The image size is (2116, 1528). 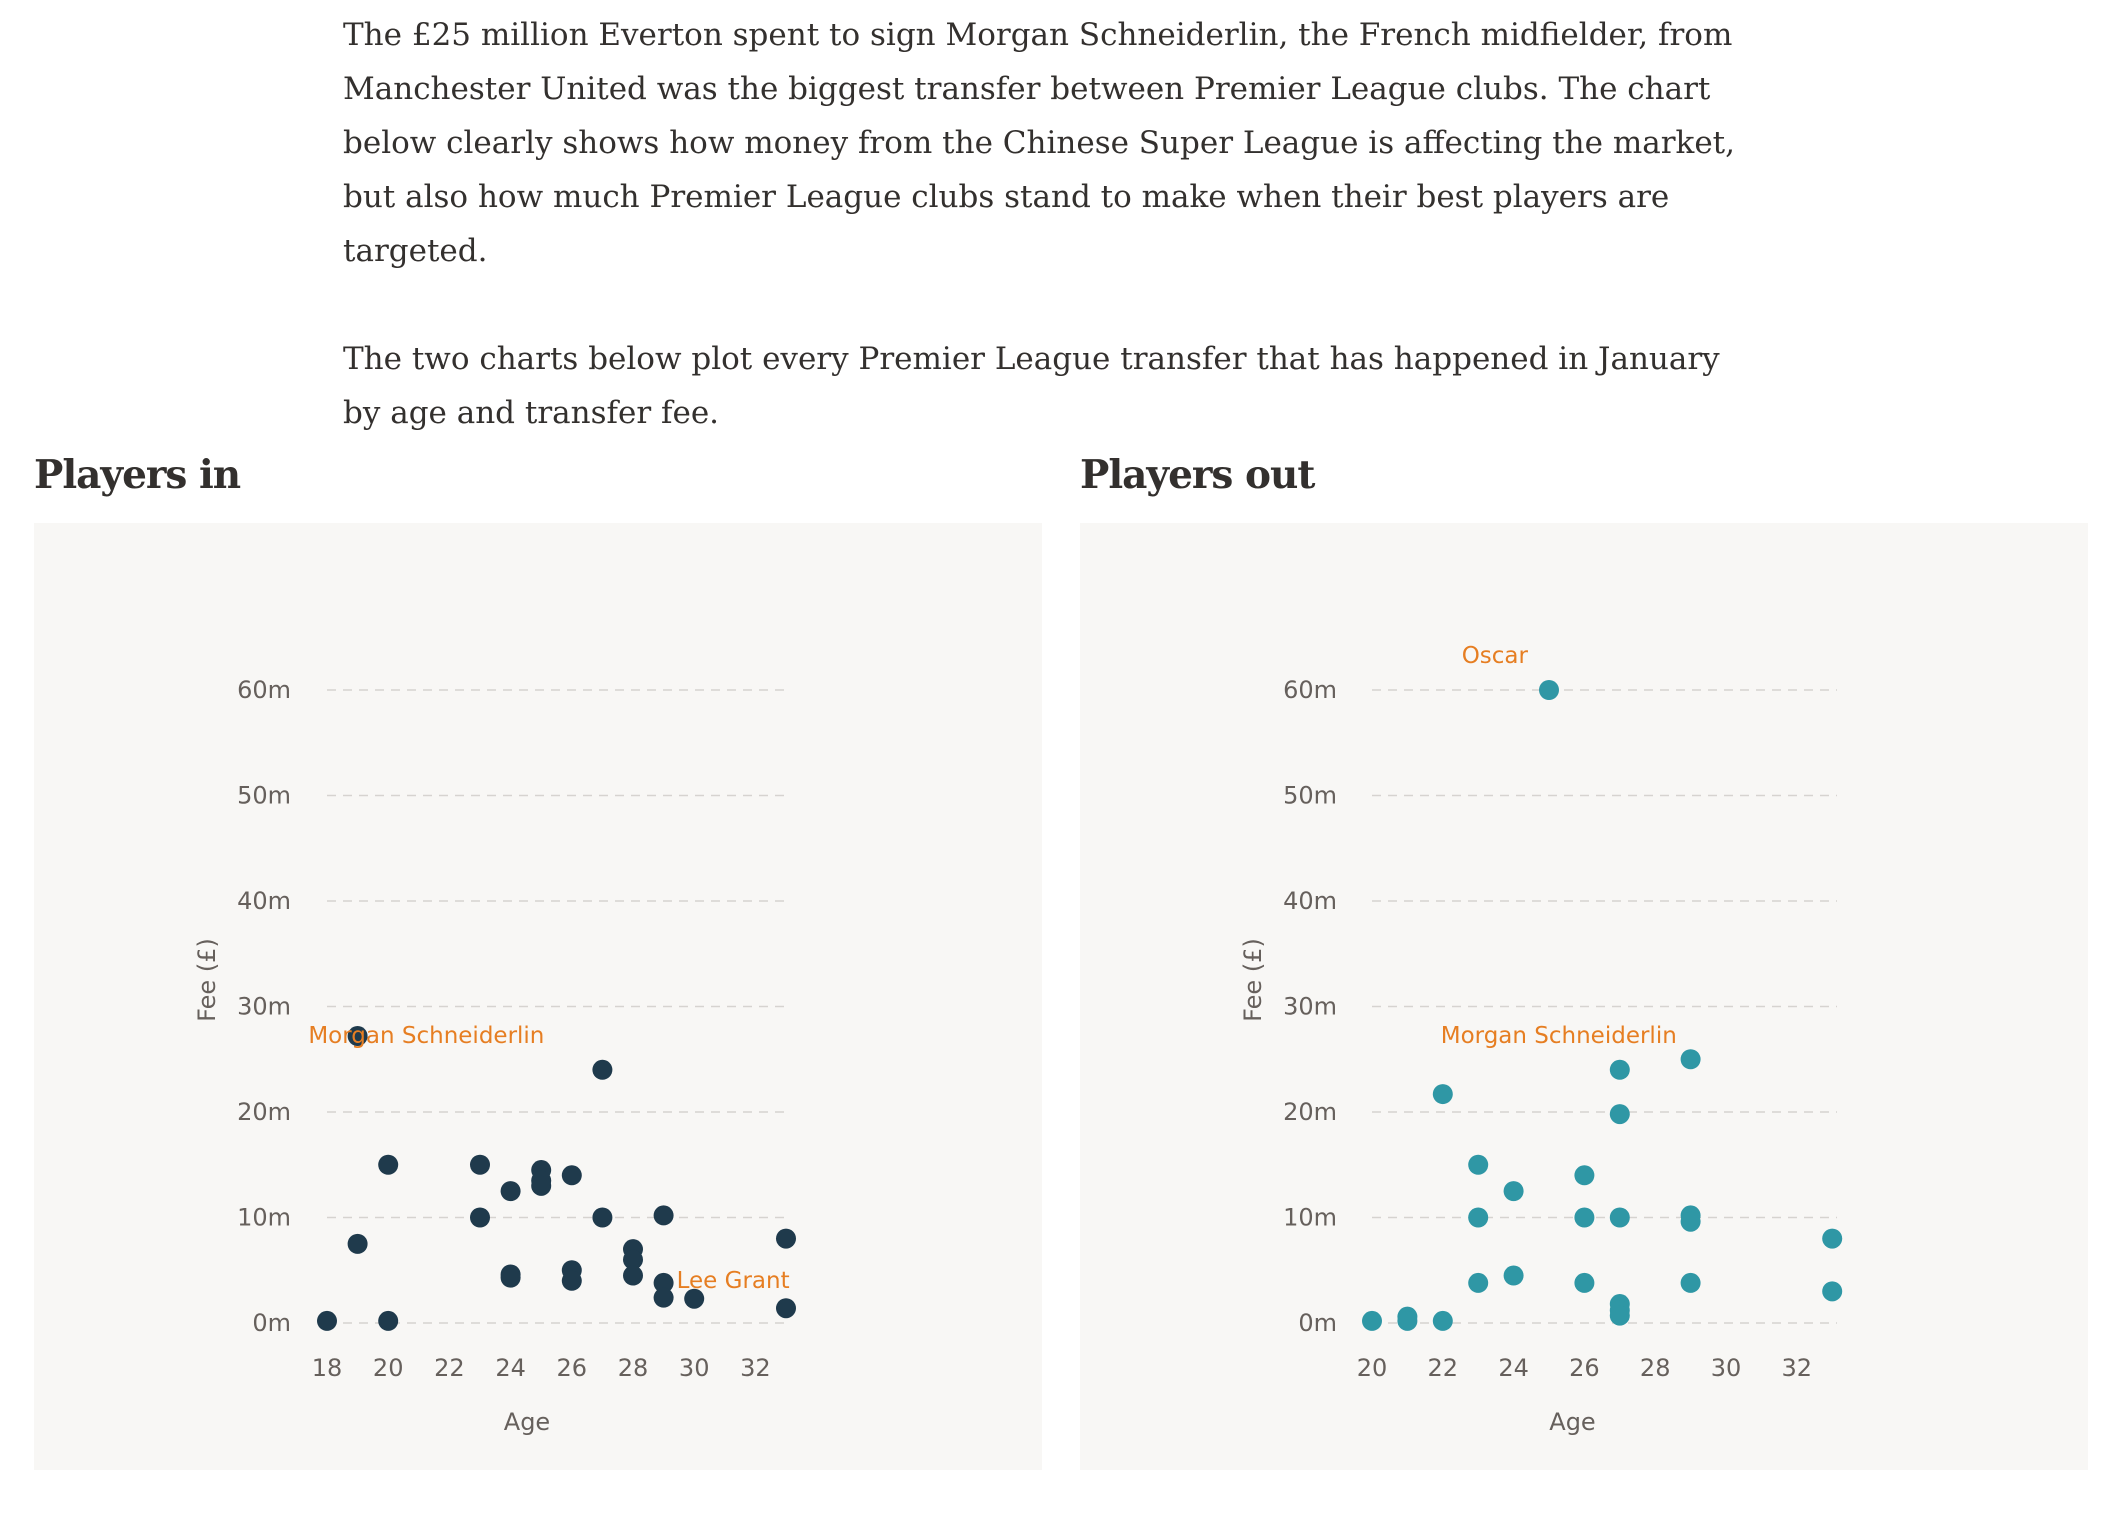 I want to click on chart-title-players-in: Players in, so click(x=137, y=475).